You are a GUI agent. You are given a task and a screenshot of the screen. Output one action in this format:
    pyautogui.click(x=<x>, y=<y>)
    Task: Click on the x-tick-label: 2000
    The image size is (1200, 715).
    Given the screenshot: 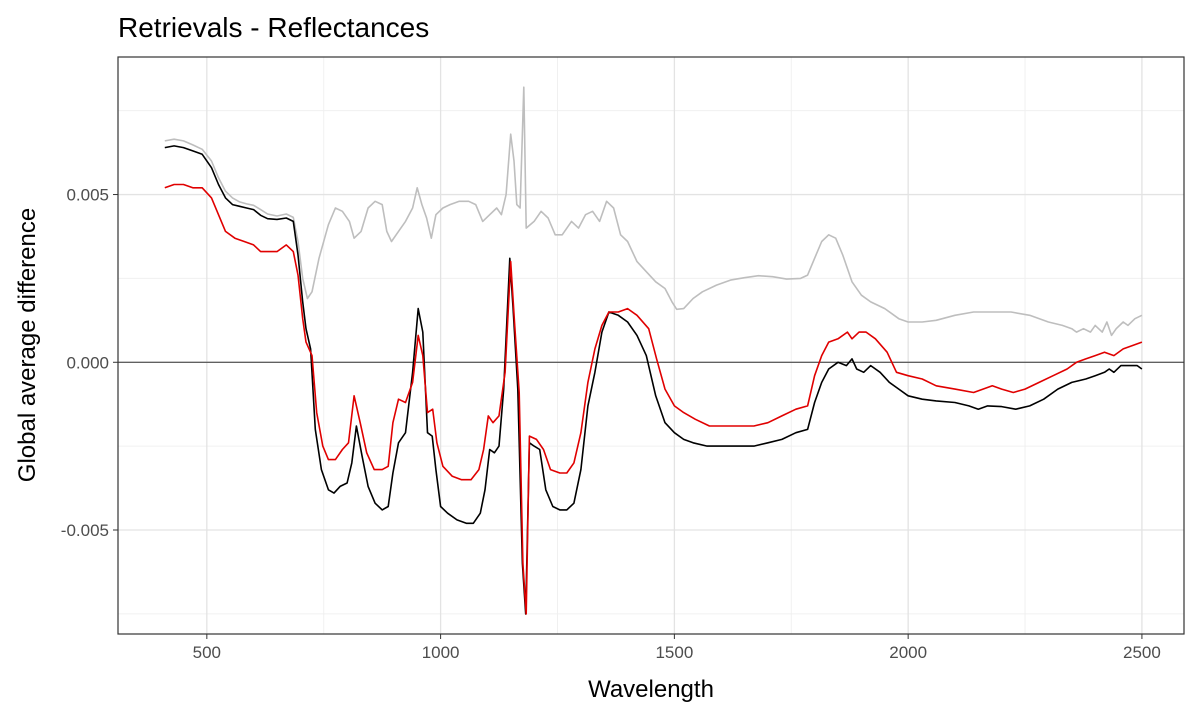 What is the action you would take?
    pyautogui.click(x=908, y=652)
    